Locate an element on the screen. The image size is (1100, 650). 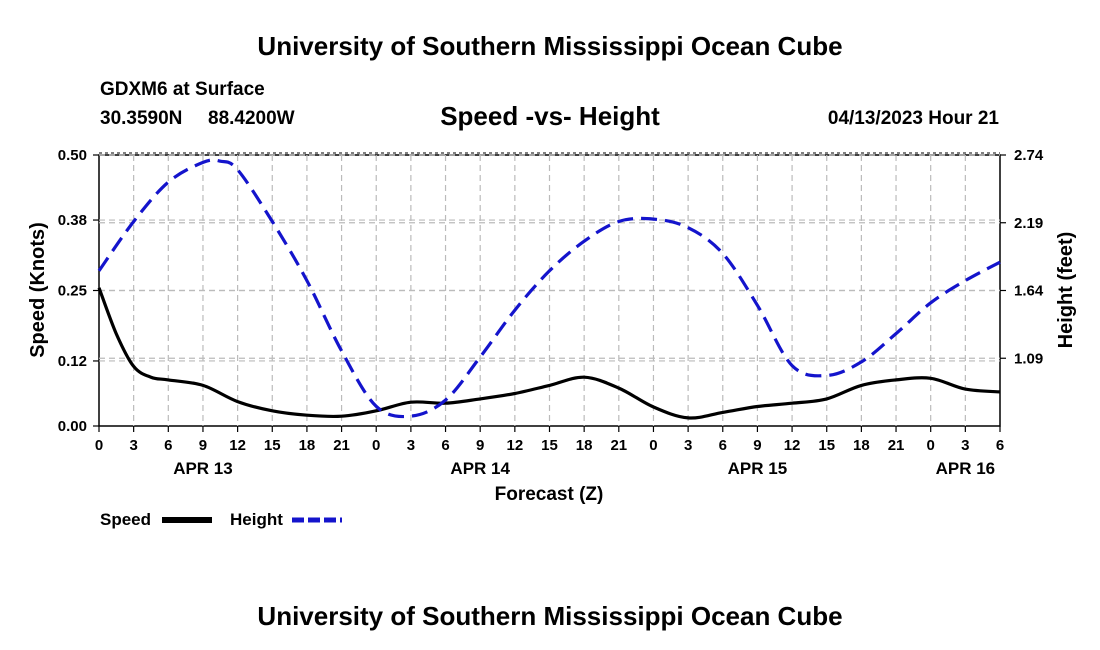
legend: Speed Height is located at coordinates (221, 519).